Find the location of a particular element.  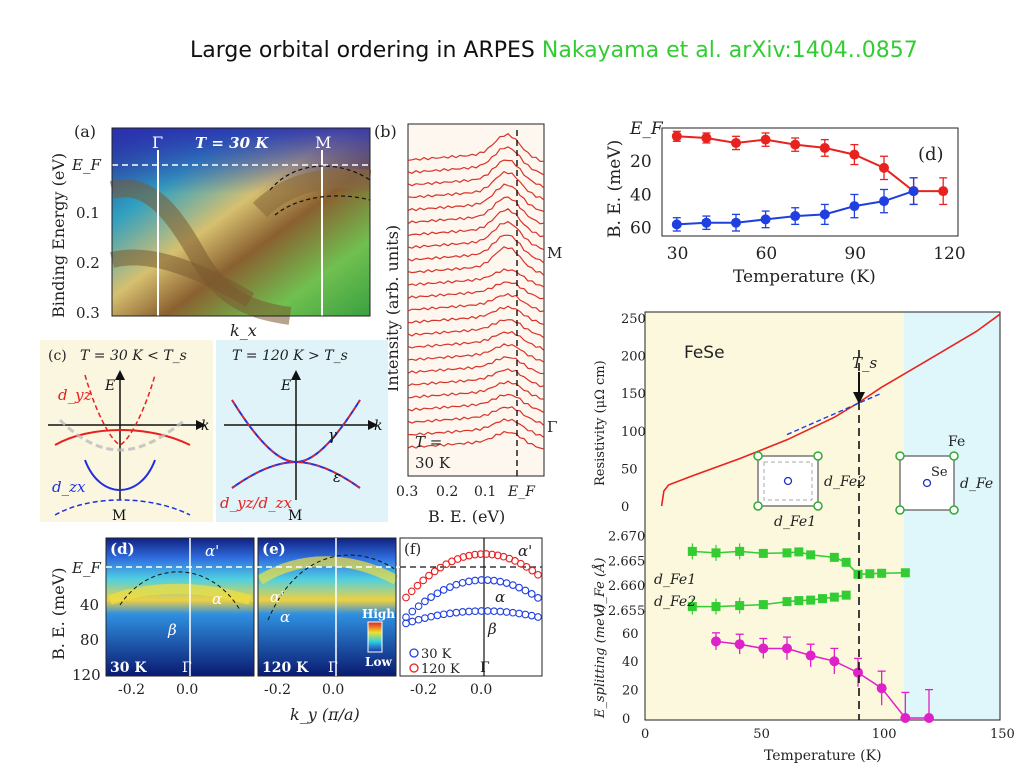

panel-b-temp-1: T = is located at coordinates (428, 442).